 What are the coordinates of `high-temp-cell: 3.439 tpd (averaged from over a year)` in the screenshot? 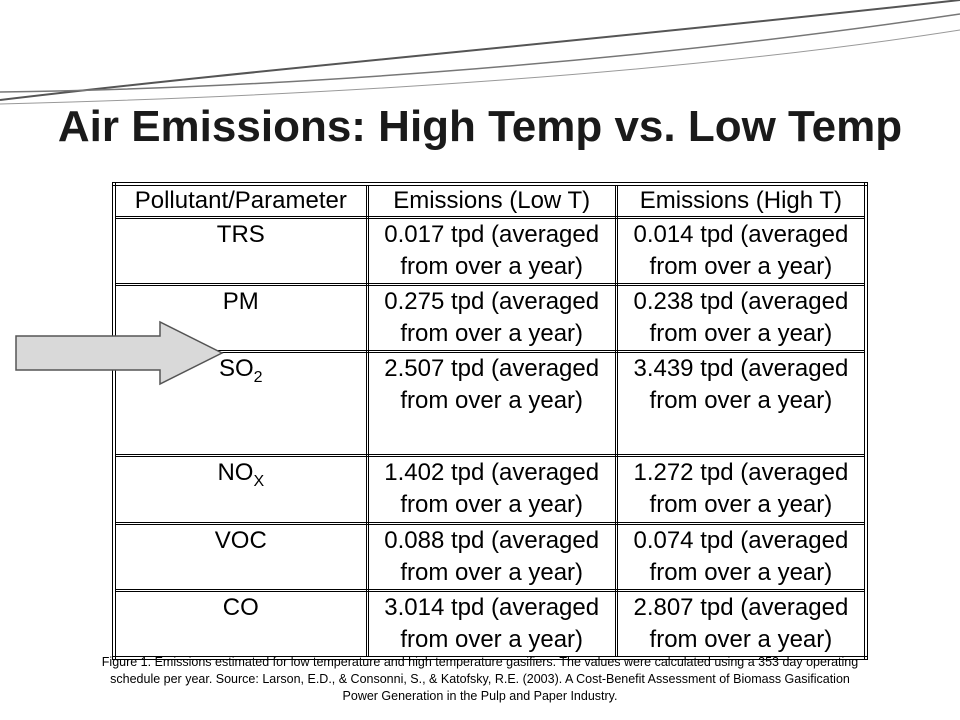 It's located at (741, 403).